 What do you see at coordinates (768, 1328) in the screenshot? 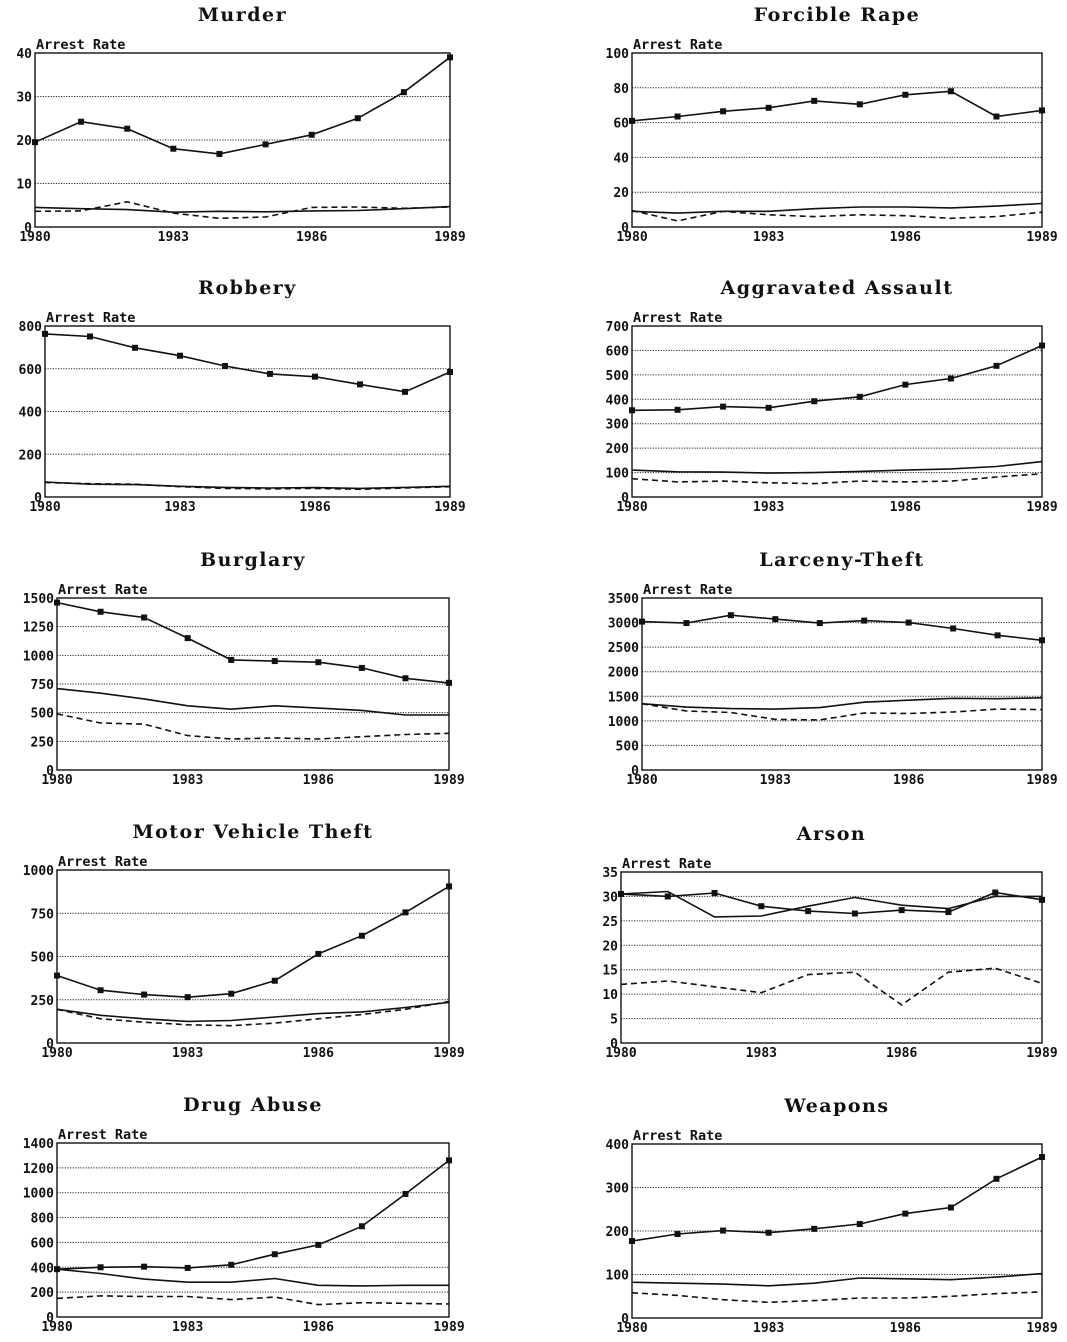
I see `chart-9-xtick-label: 1983` at bounding box center [768, 1328].